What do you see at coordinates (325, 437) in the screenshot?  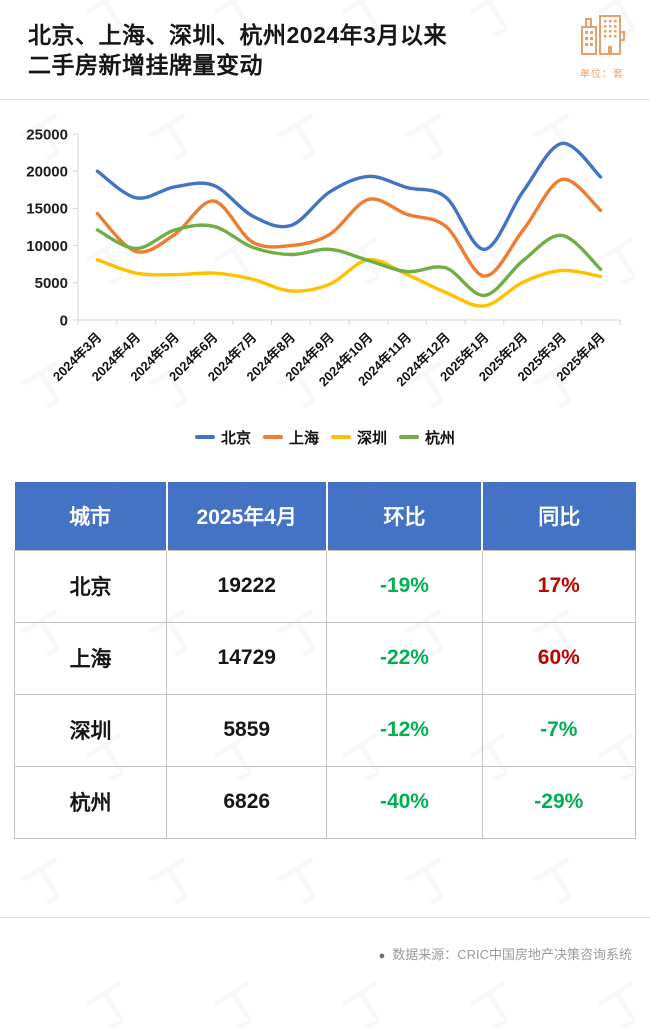 I see `chart-legend: 北京 上海 深圳 杭州` at bounding box center [325, 437].